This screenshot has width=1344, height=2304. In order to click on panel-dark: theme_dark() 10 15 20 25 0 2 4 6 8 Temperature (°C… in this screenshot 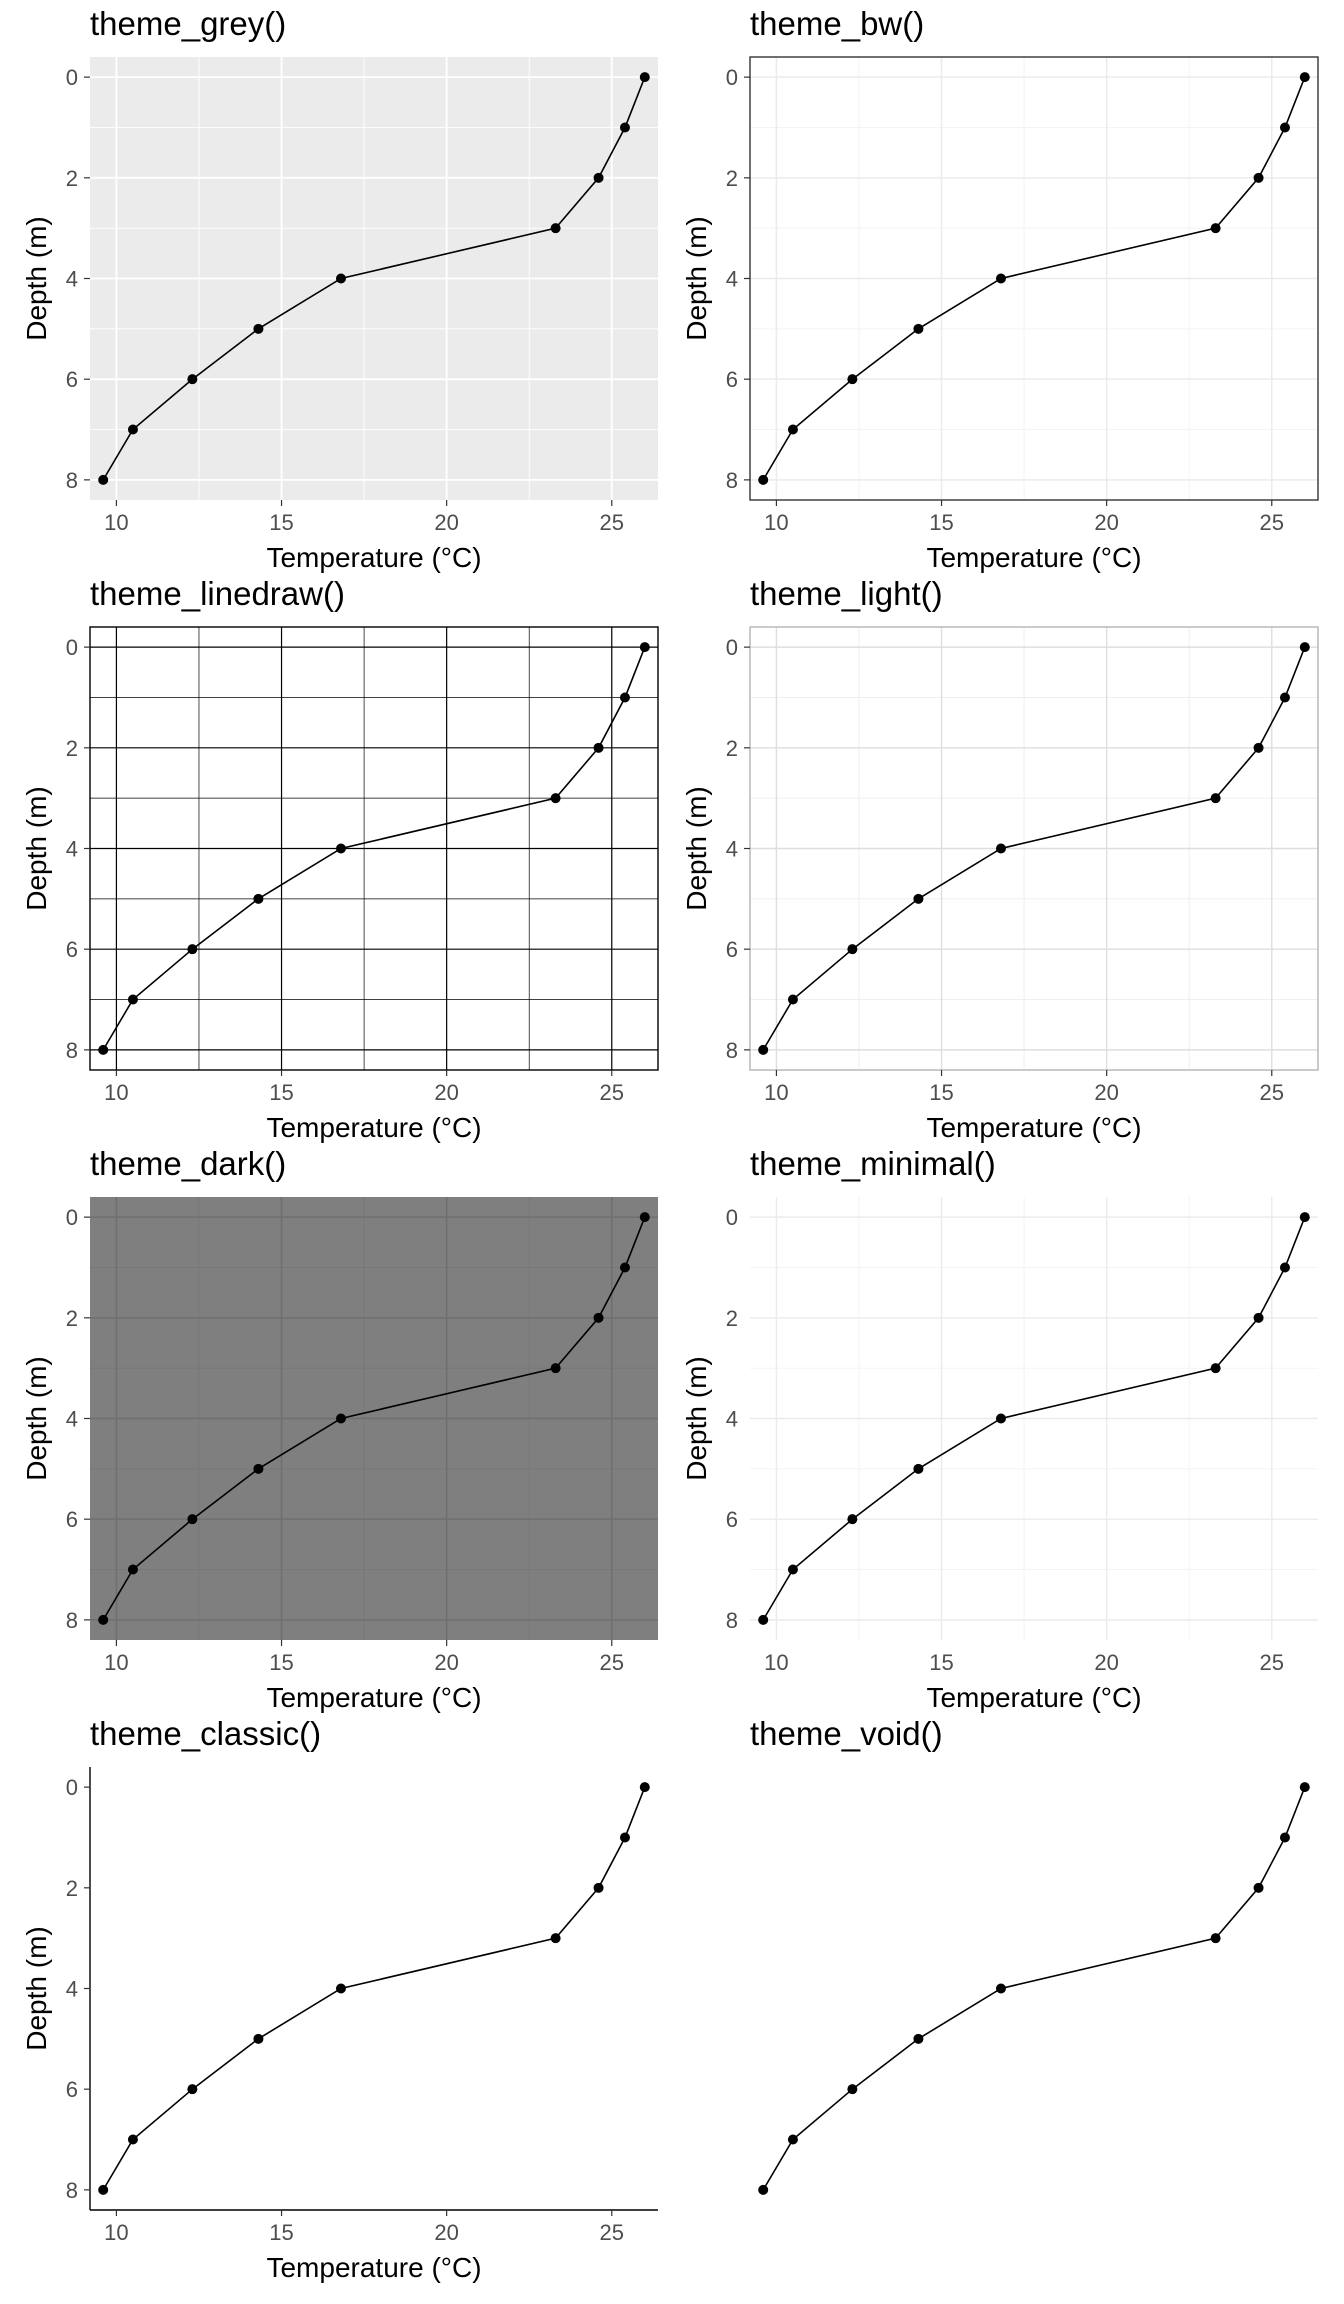, I will do `click(339, 1429)`.